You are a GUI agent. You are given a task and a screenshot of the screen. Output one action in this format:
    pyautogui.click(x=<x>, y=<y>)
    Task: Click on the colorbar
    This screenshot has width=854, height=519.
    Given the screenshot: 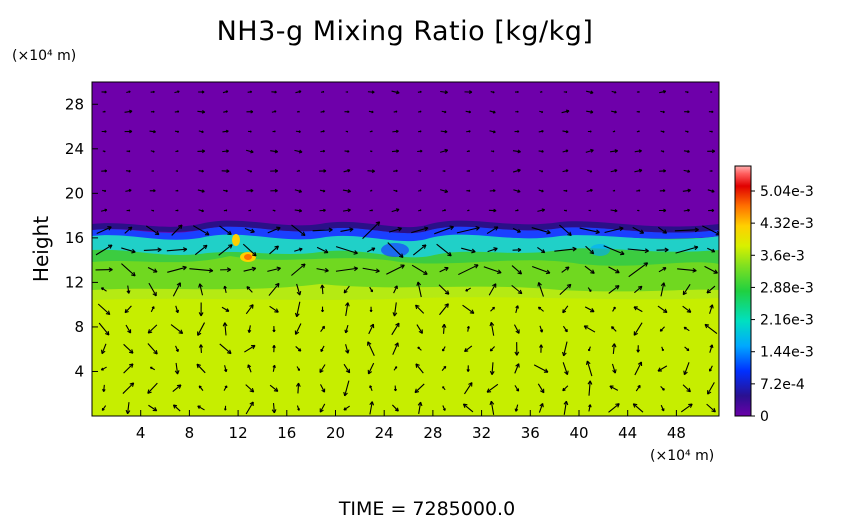 What is the action you would take?
    pyautogui.click(x=743, y=291)
    